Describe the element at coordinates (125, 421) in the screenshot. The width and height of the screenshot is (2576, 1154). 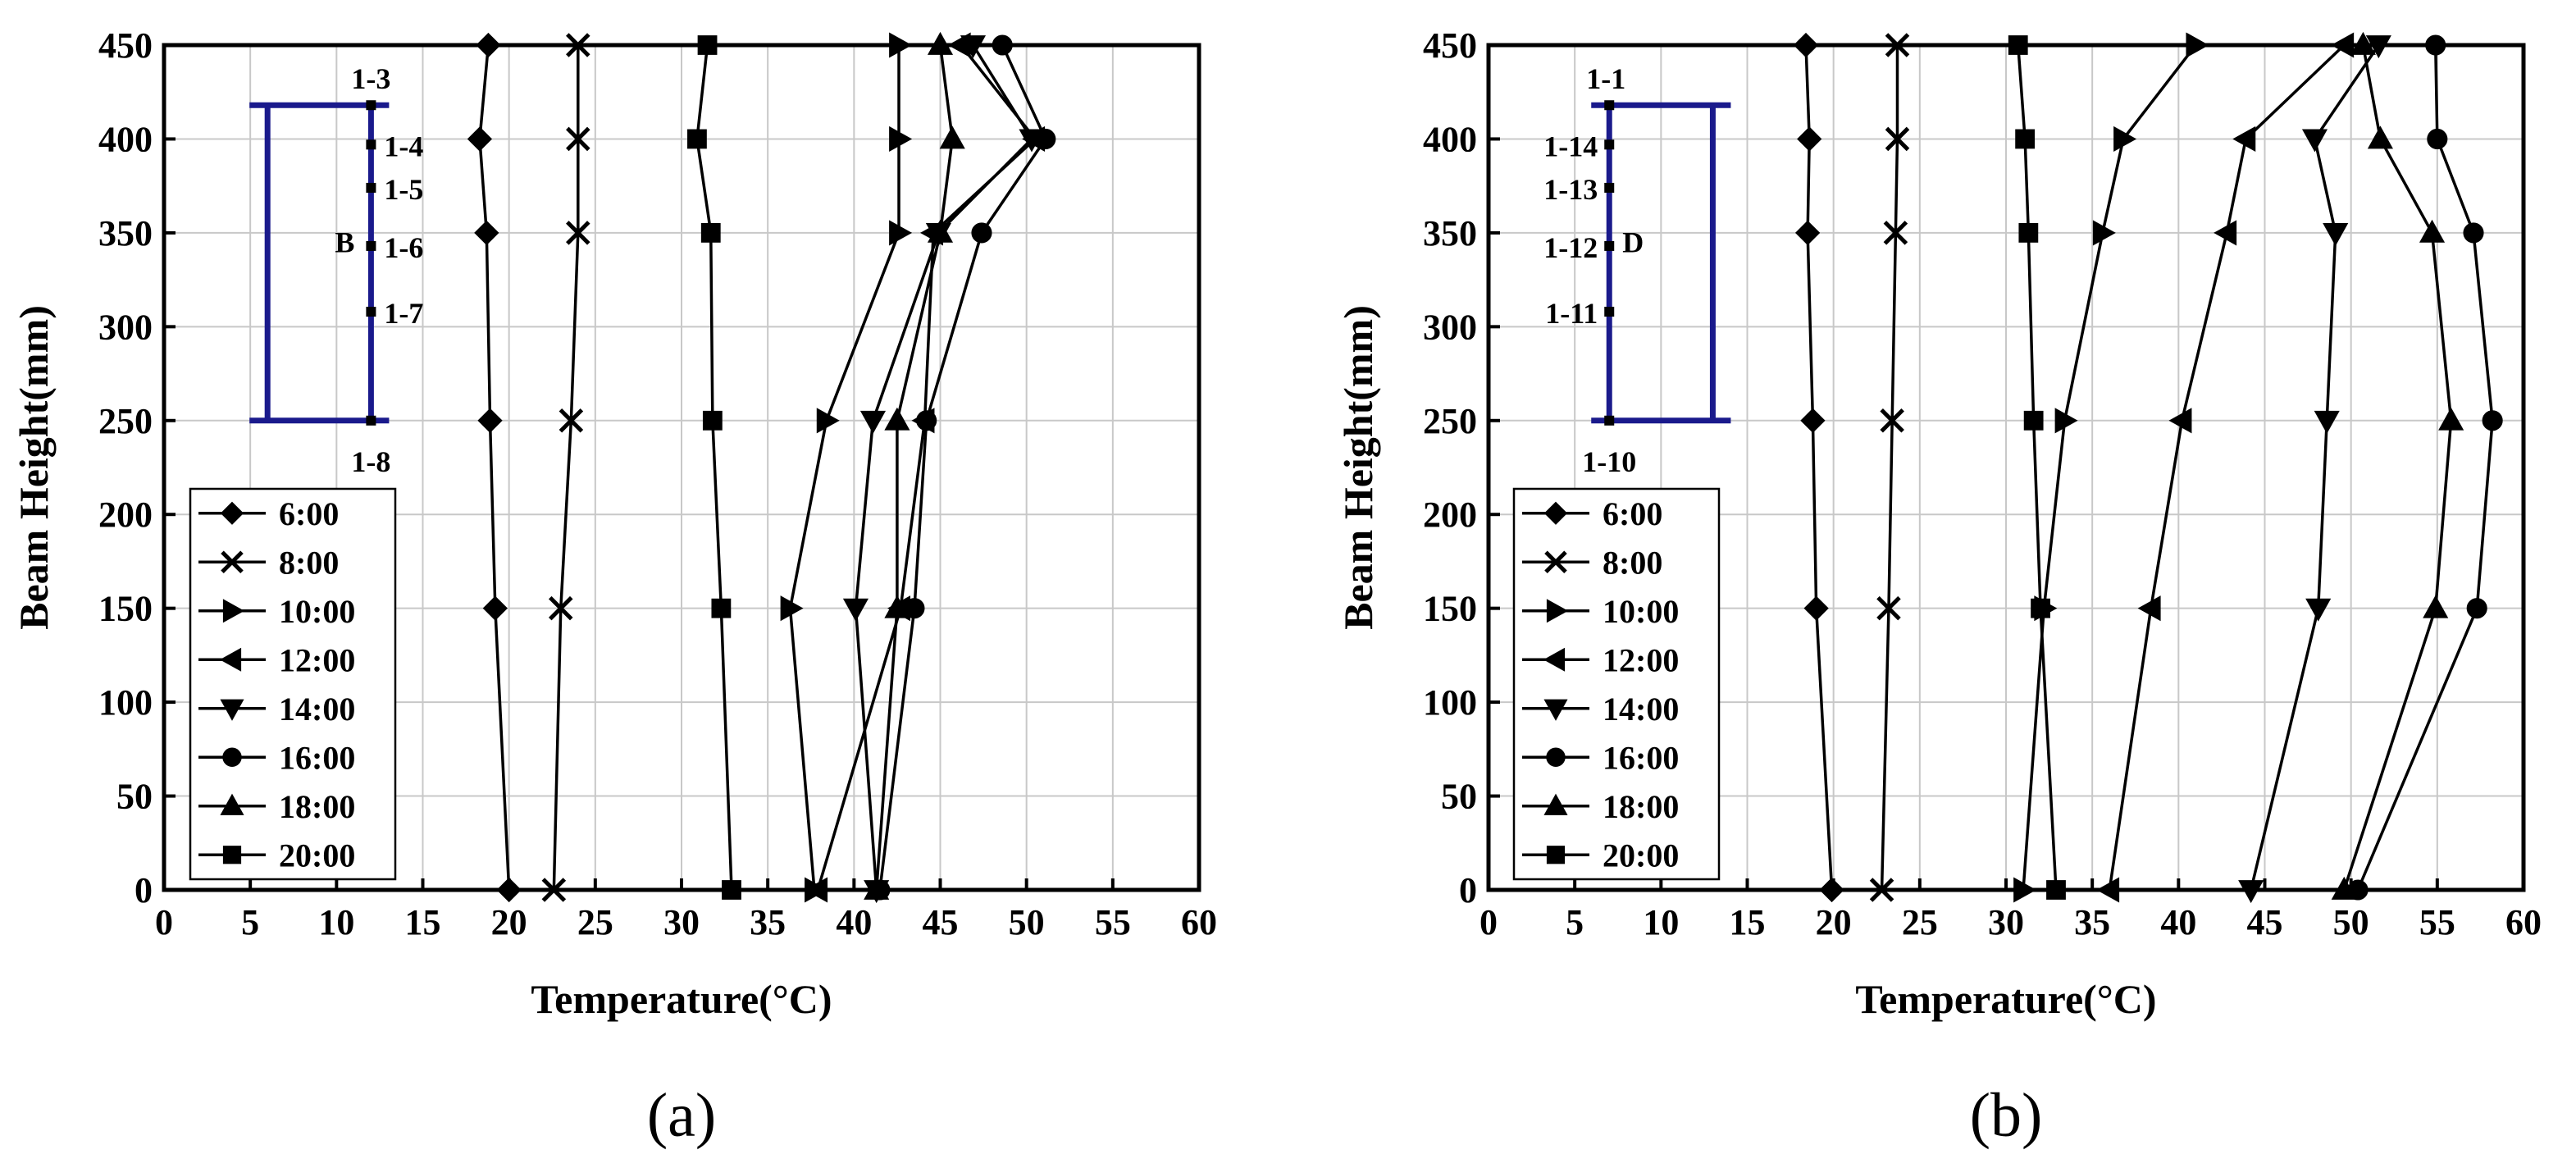
I see `y-tick-label: 250` at that location.